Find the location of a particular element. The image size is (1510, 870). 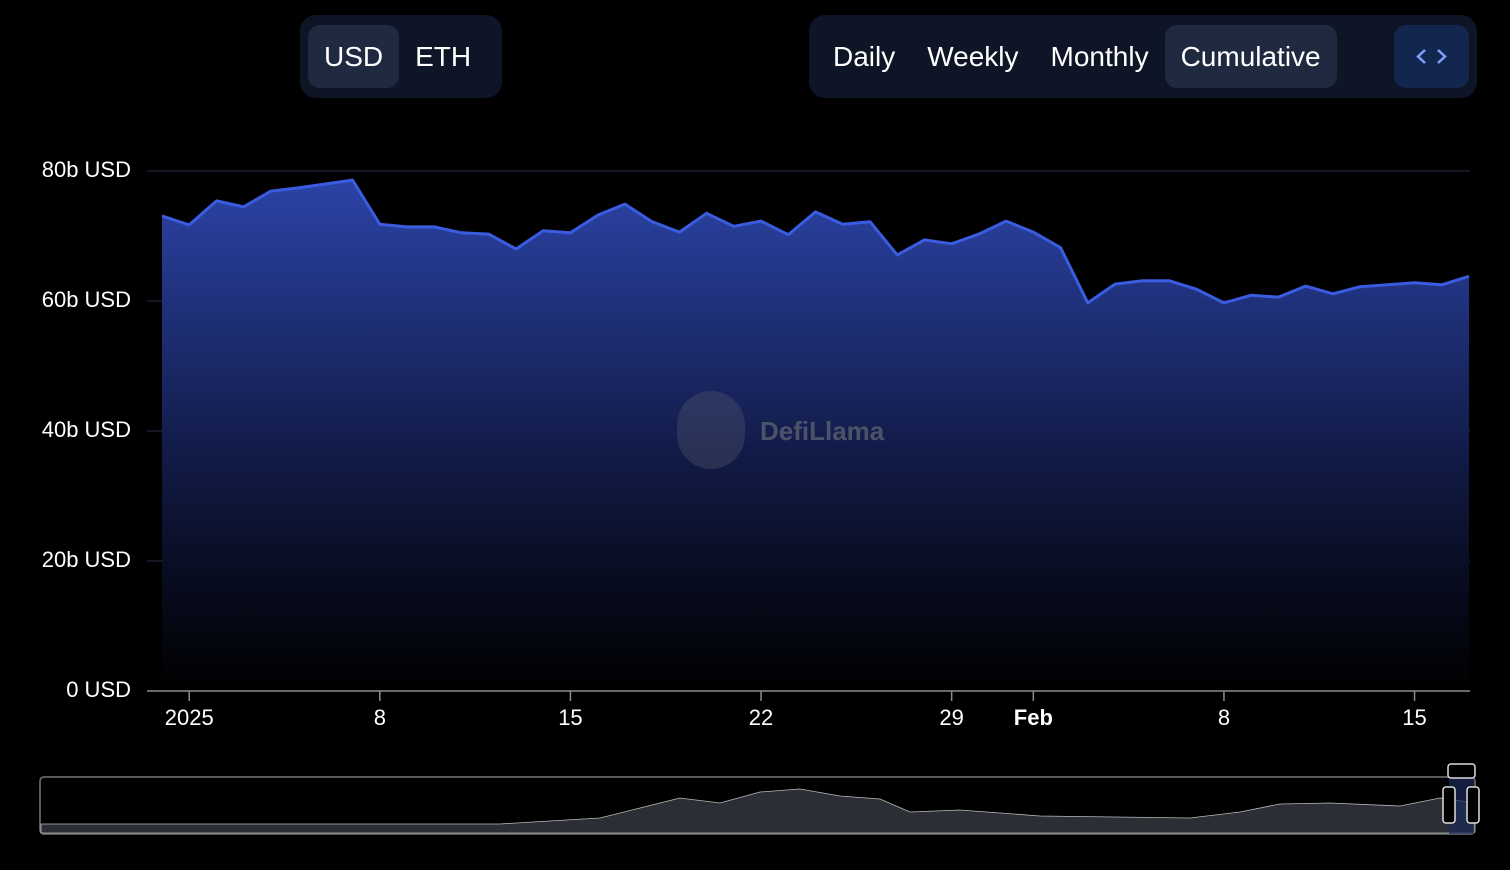

watermark: DefiLlama is located at coordinates (822, 431).